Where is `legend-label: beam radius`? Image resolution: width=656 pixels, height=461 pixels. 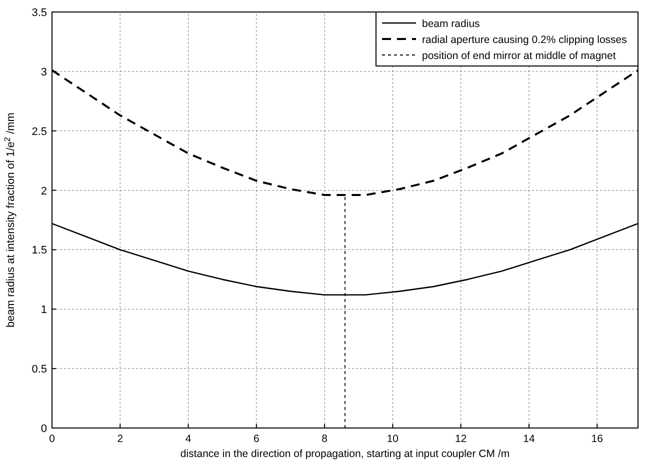
legend-label: beam radius is located at coordinates (451, 24).